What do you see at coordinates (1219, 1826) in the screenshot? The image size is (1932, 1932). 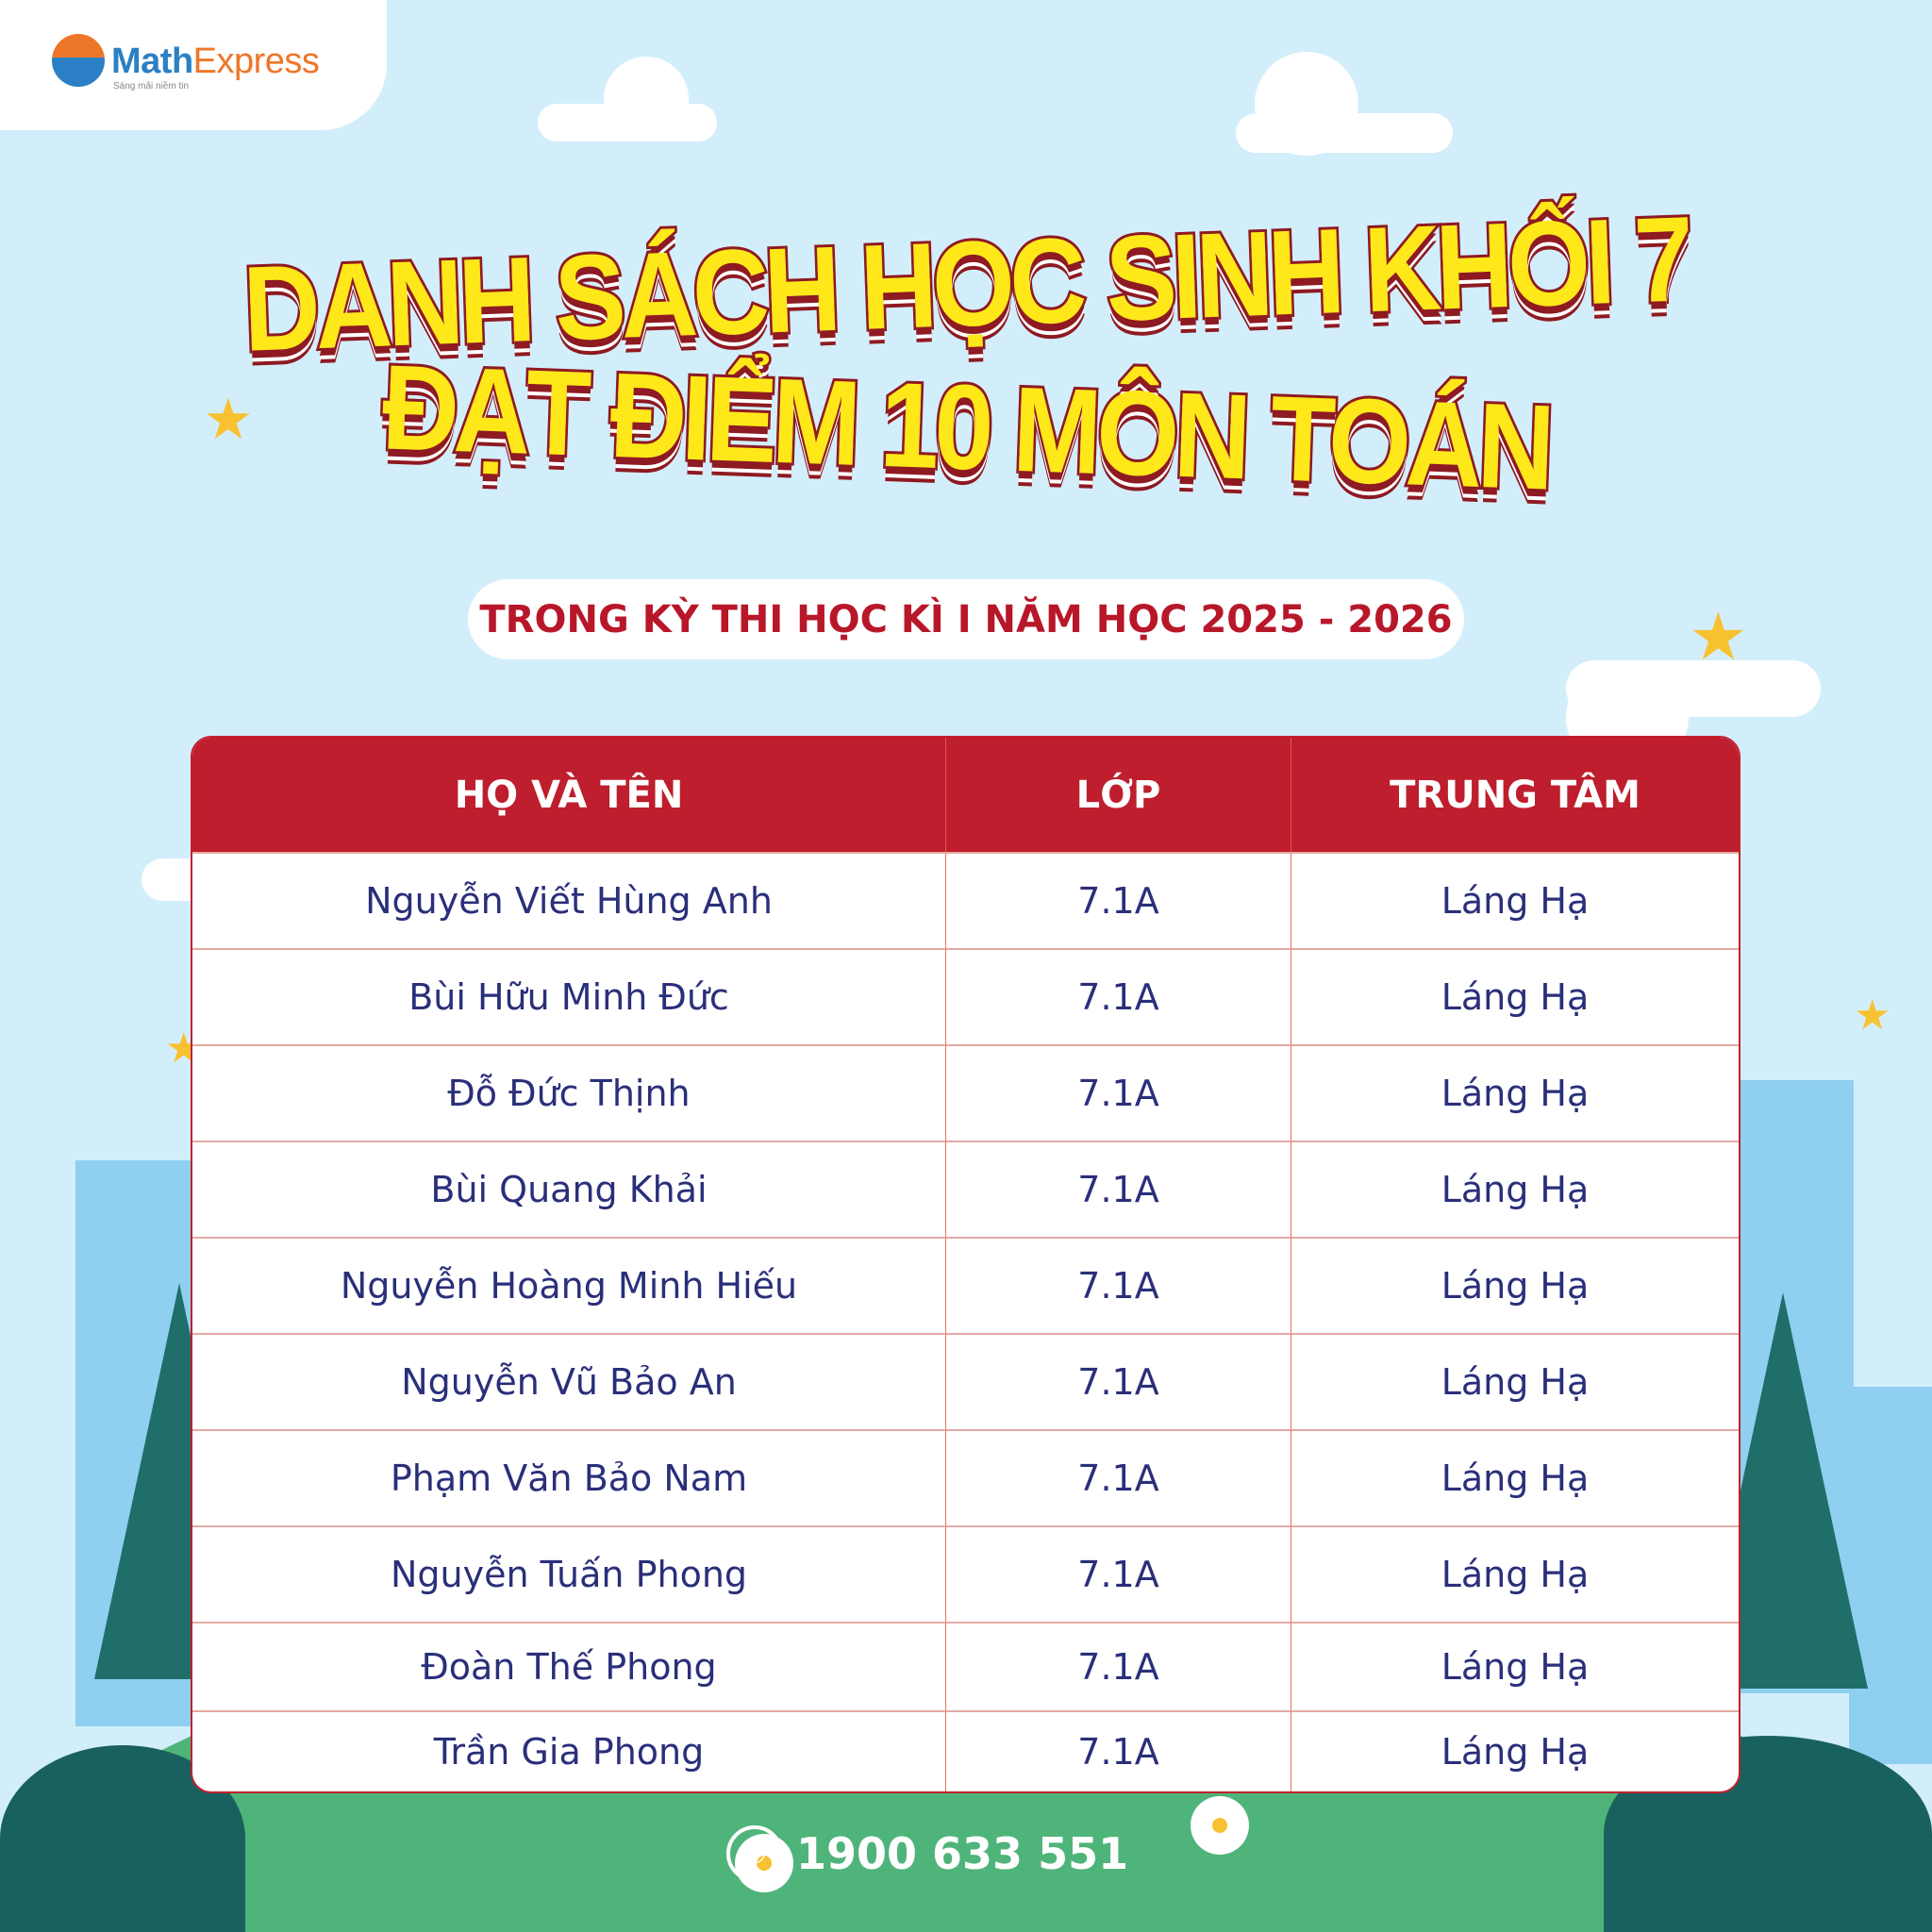 I see `flower` at bounding box center [1219, 1826].